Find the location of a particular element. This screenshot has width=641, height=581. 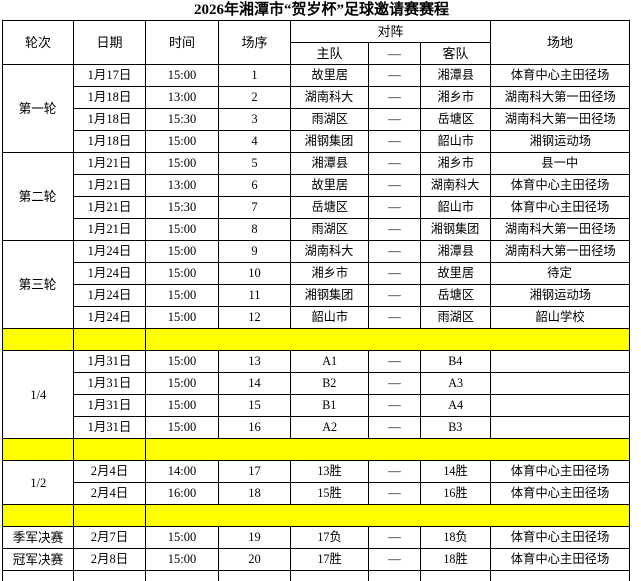

match-date: 1月24日 is located at coordinates (110, 274).